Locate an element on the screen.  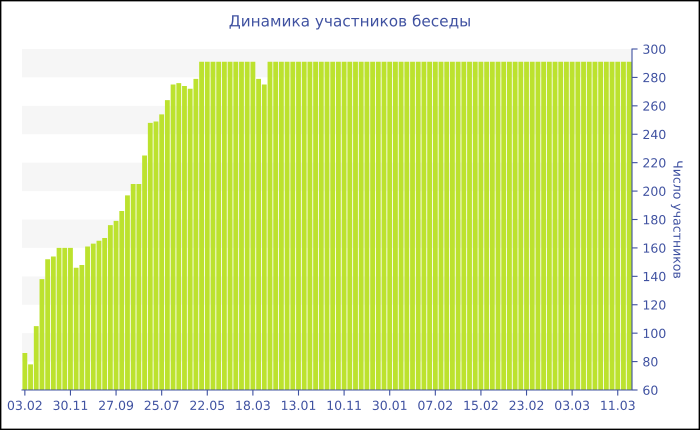
x-tick-label: 30.01 is located at coordinates (389, 405).